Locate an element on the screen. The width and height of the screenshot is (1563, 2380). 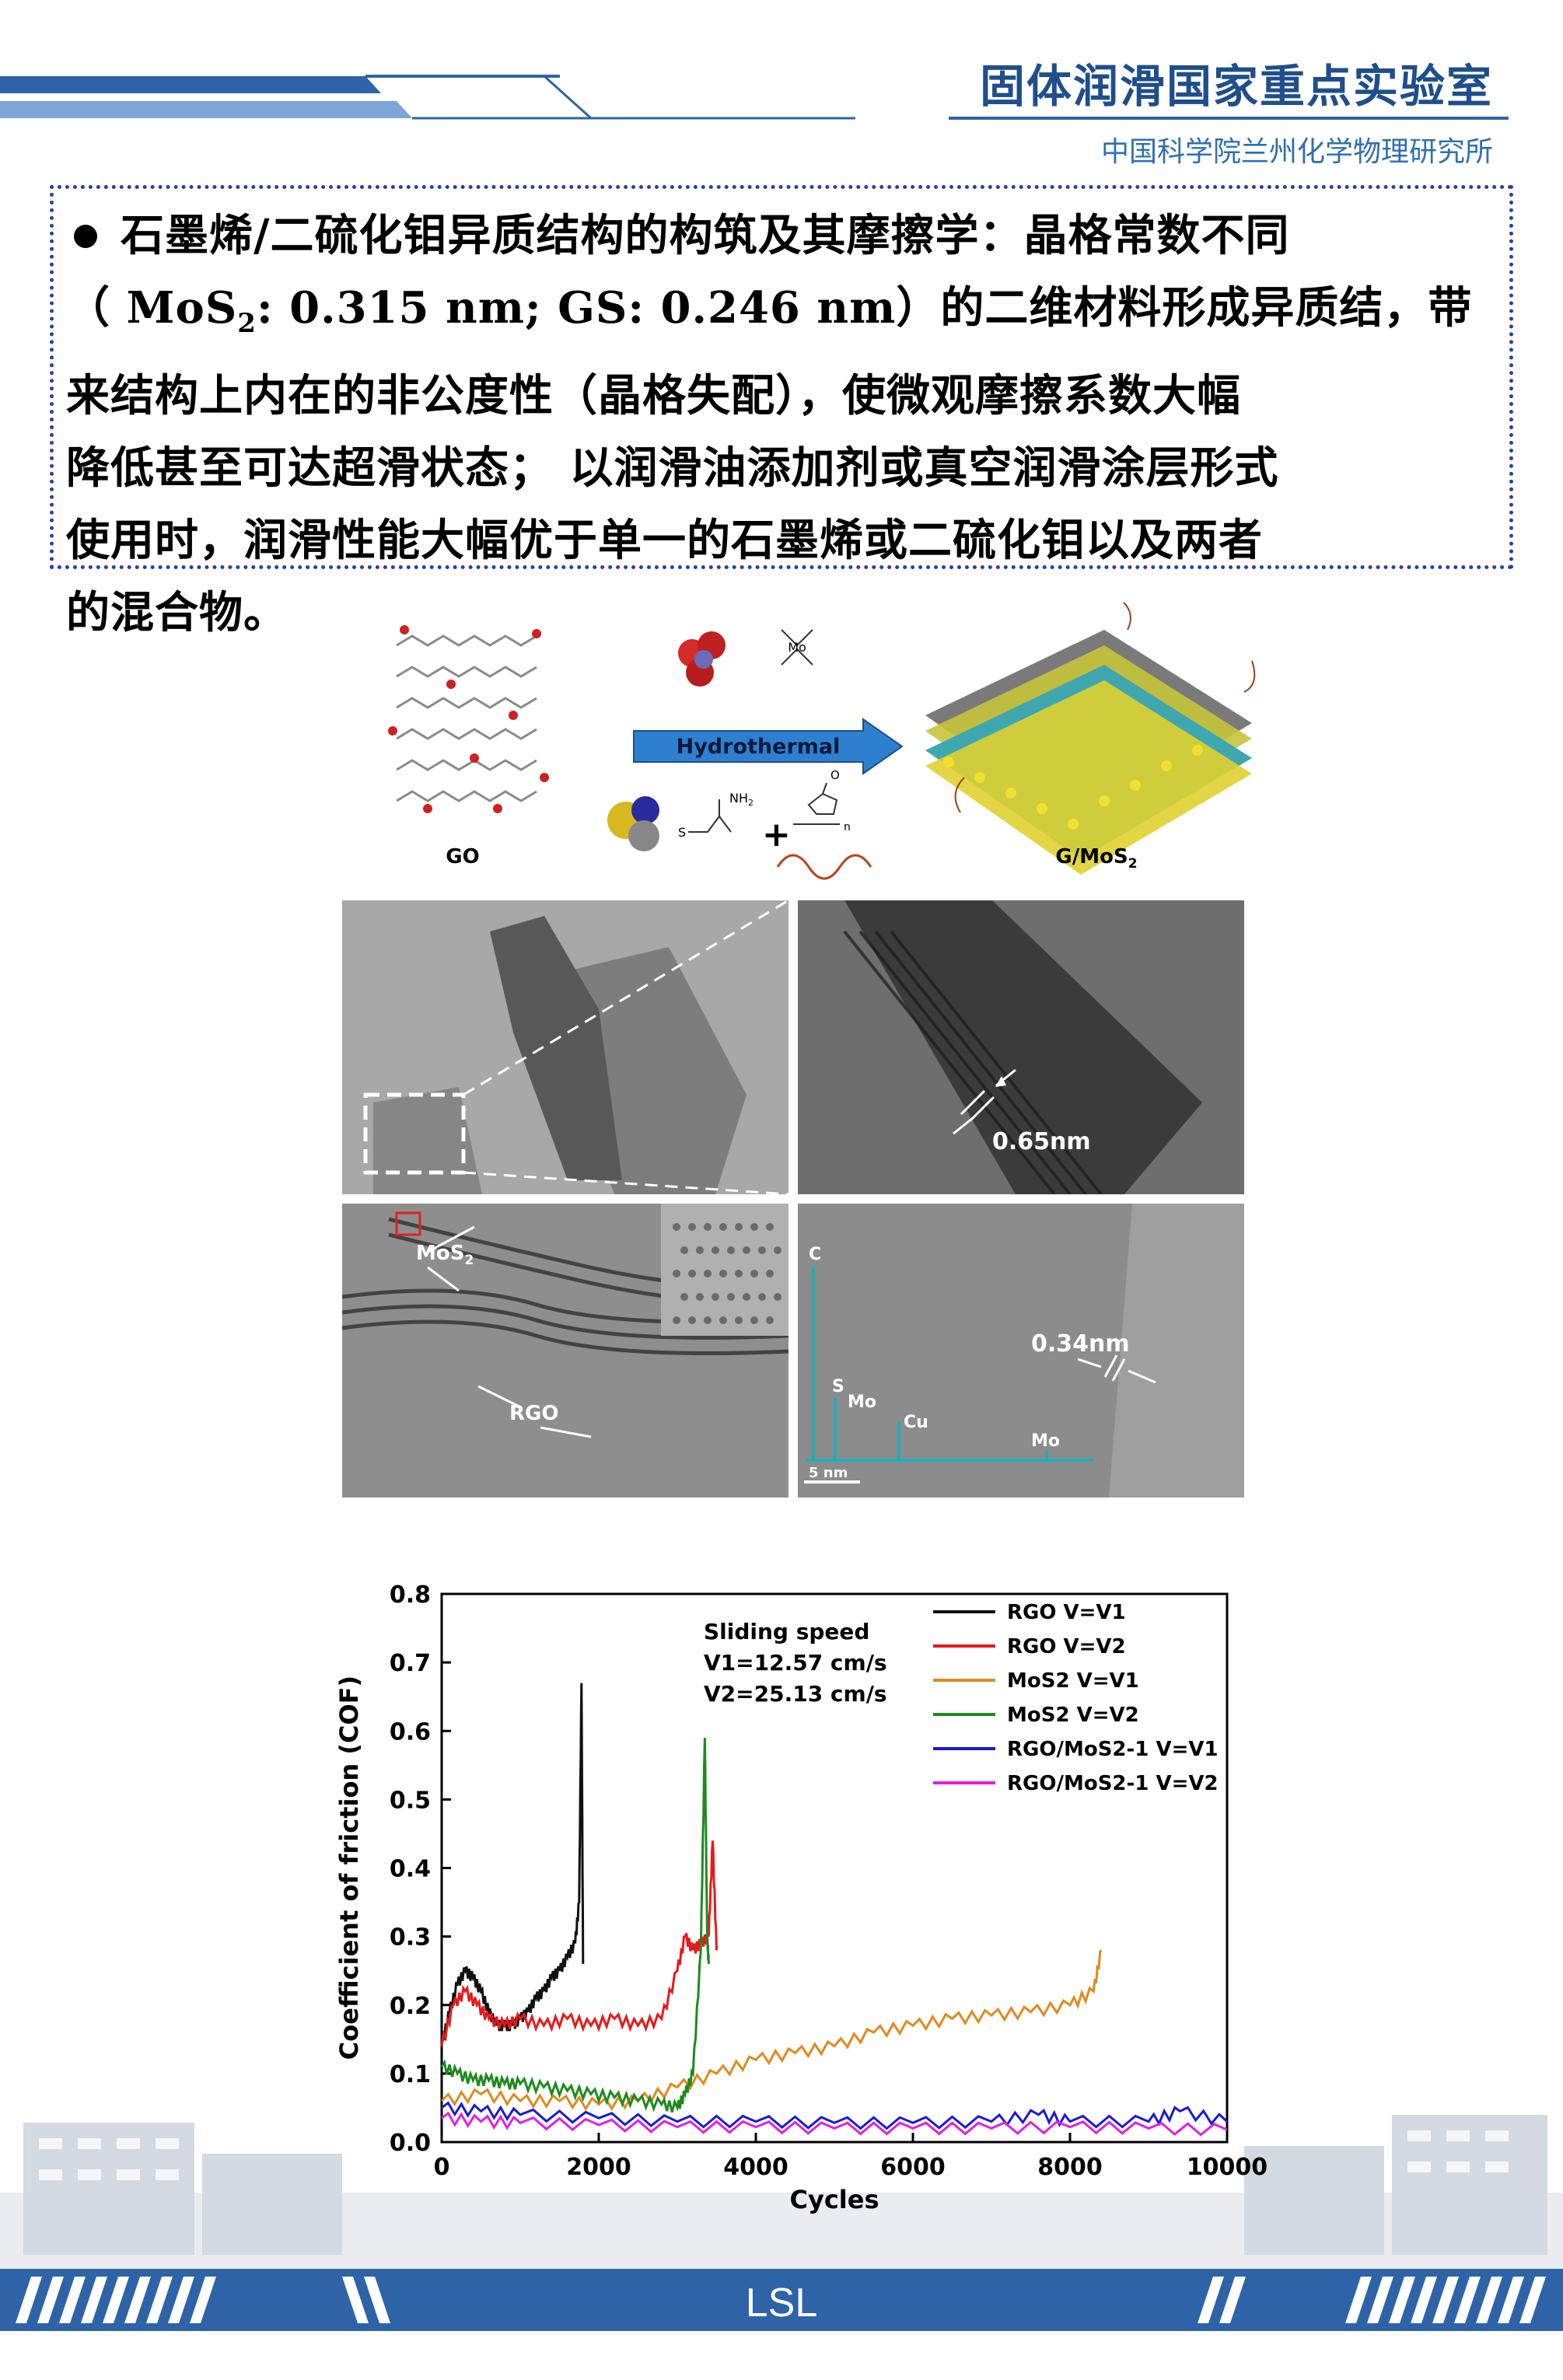
summary-line-1: 石墨烯/二硫化钼异质结构的构筑及其摩擦学：晶格常数不同 is located at coordinates (782, 236).